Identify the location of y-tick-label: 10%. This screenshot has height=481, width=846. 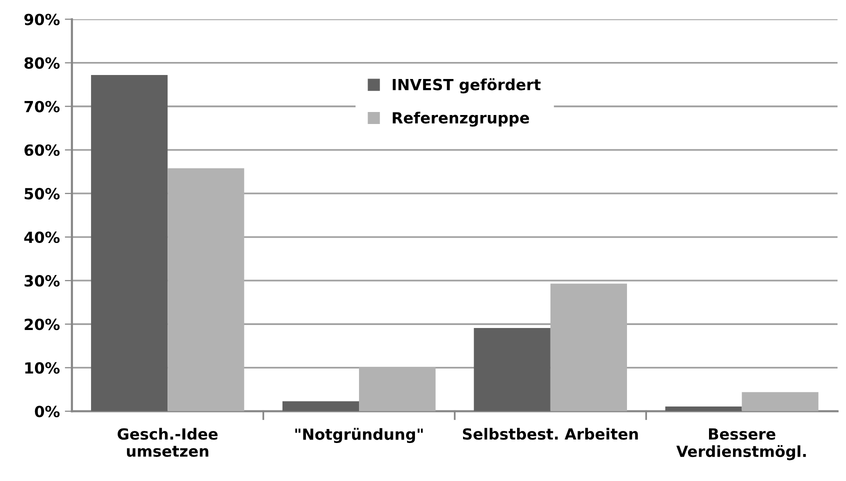
(42, 368).